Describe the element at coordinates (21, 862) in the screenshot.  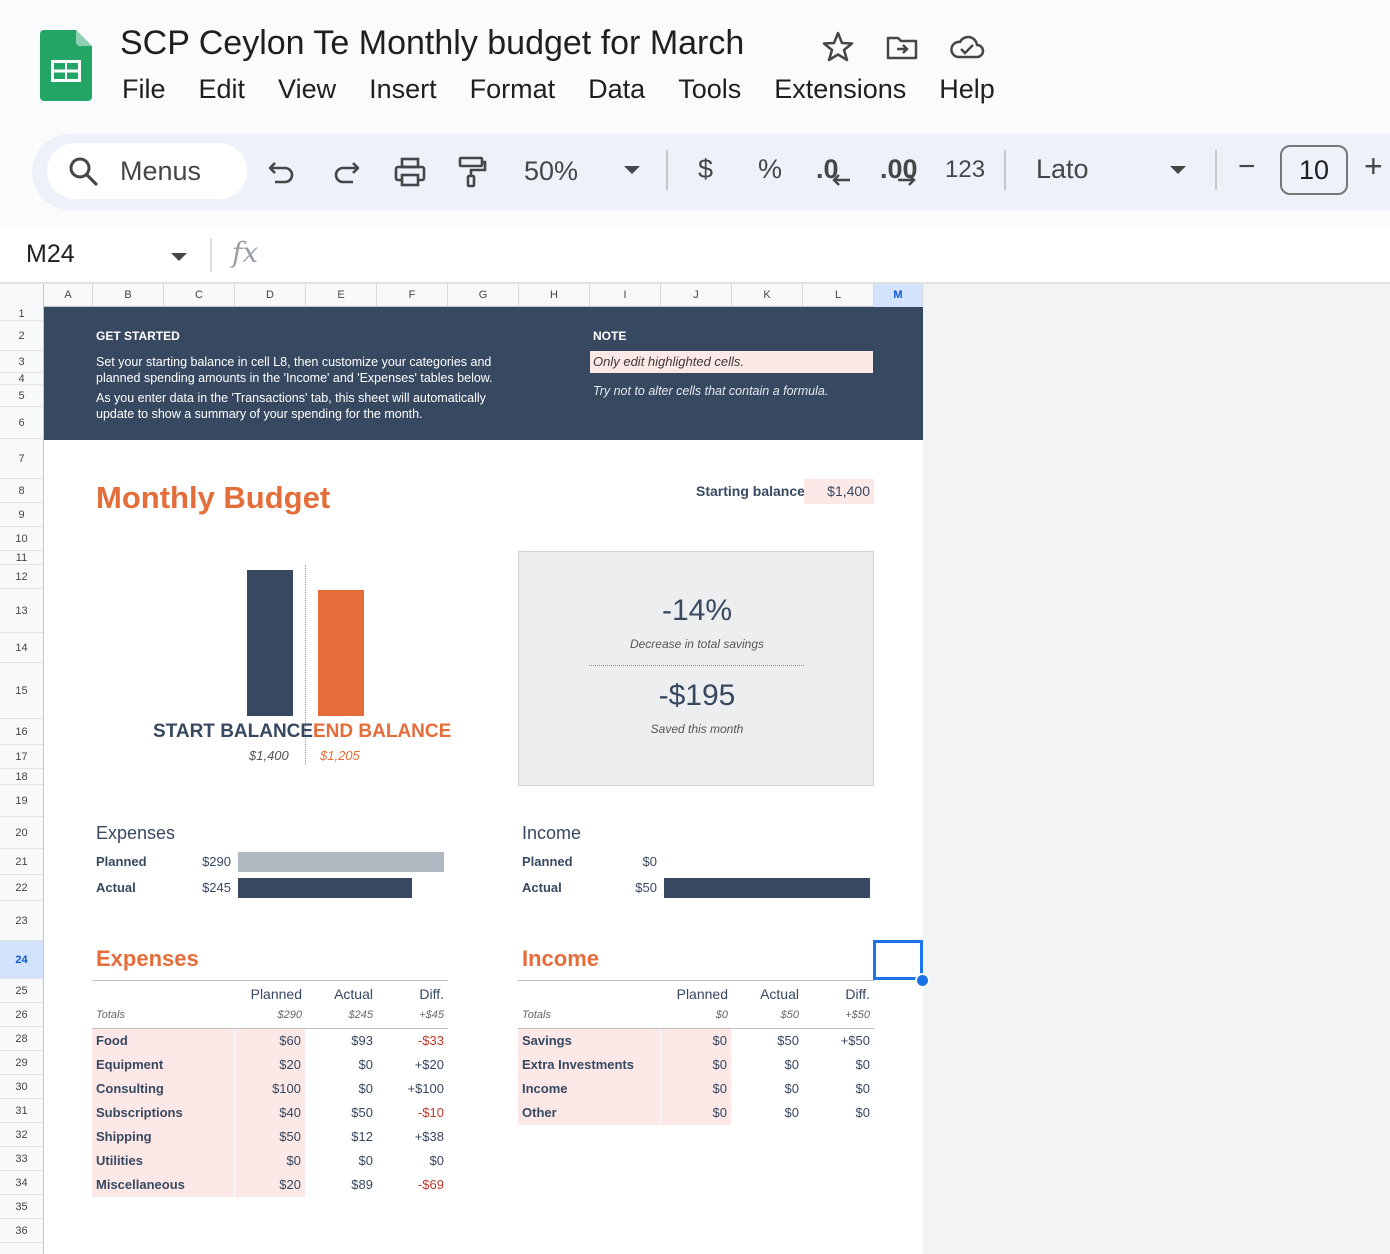
I see `row-header: 21` at that location.